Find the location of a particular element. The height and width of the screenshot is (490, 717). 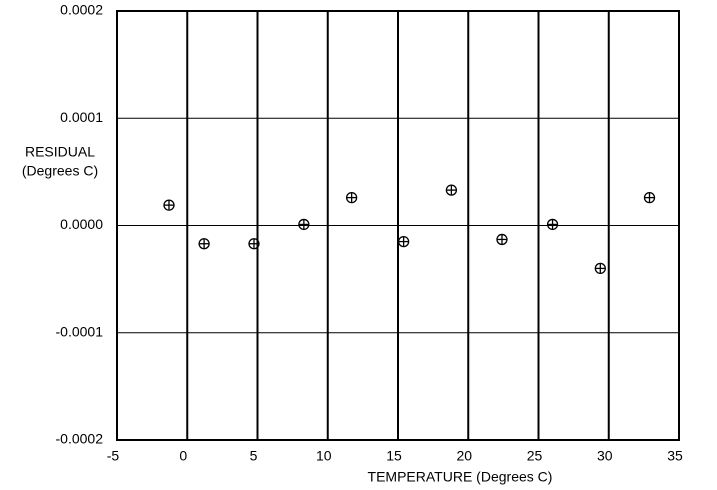

x-tick-label: 20 is located at coordinates (464, 456).